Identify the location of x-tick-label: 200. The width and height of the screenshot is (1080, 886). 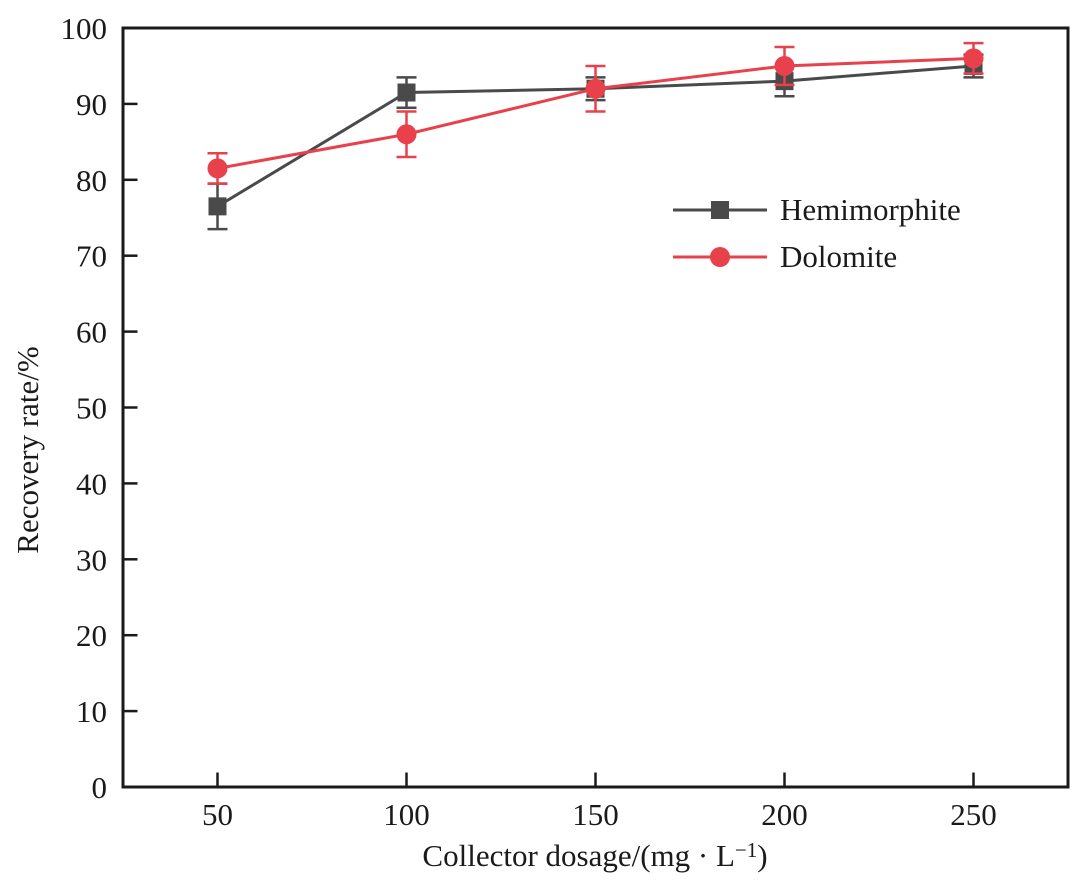
(784, 814).